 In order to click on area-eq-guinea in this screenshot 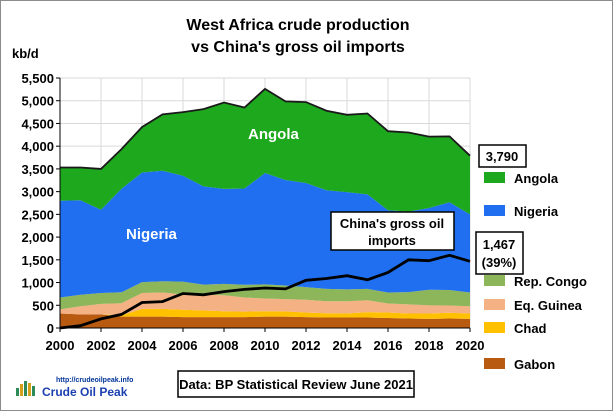, I will do `click(265, 304)`.